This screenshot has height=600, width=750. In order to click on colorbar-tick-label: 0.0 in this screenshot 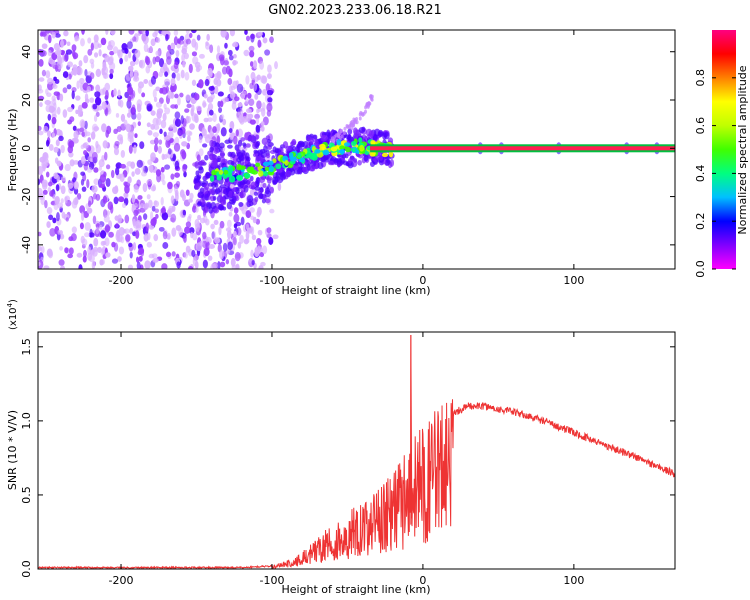, I will do `click(700, 269)`.